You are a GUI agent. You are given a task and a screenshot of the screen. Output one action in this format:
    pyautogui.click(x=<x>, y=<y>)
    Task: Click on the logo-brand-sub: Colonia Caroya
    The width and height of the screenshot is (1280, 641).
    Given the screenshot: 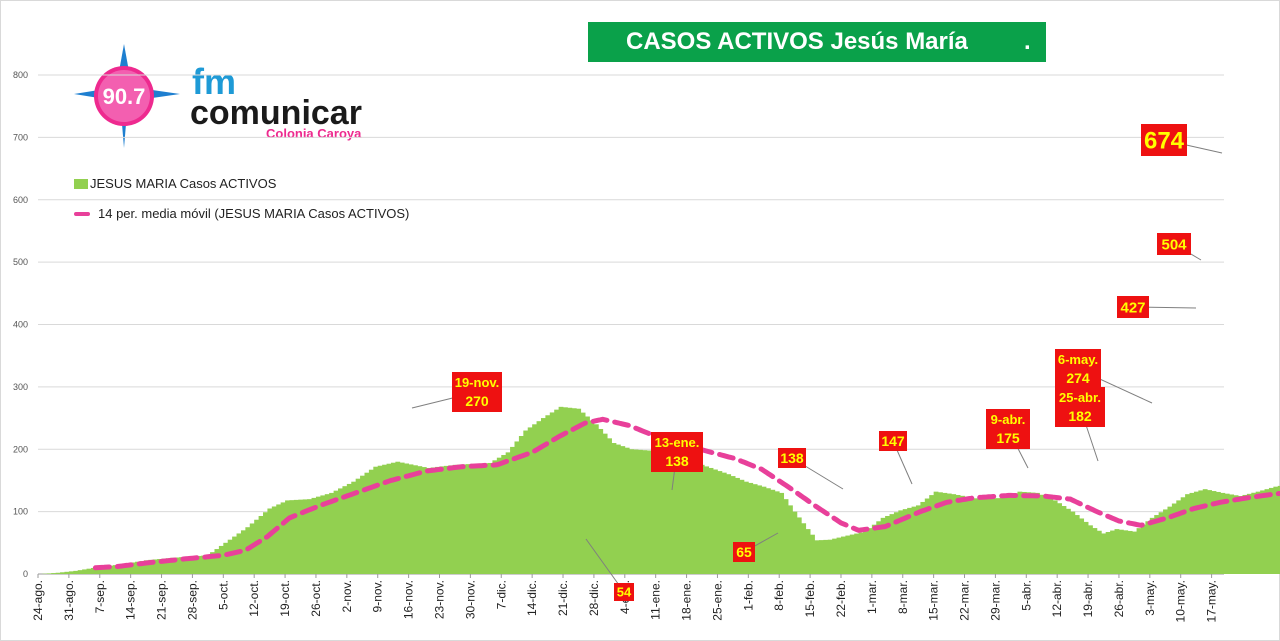 What is the action you would take?
    pyautogui.click(x=314, y=133)
    